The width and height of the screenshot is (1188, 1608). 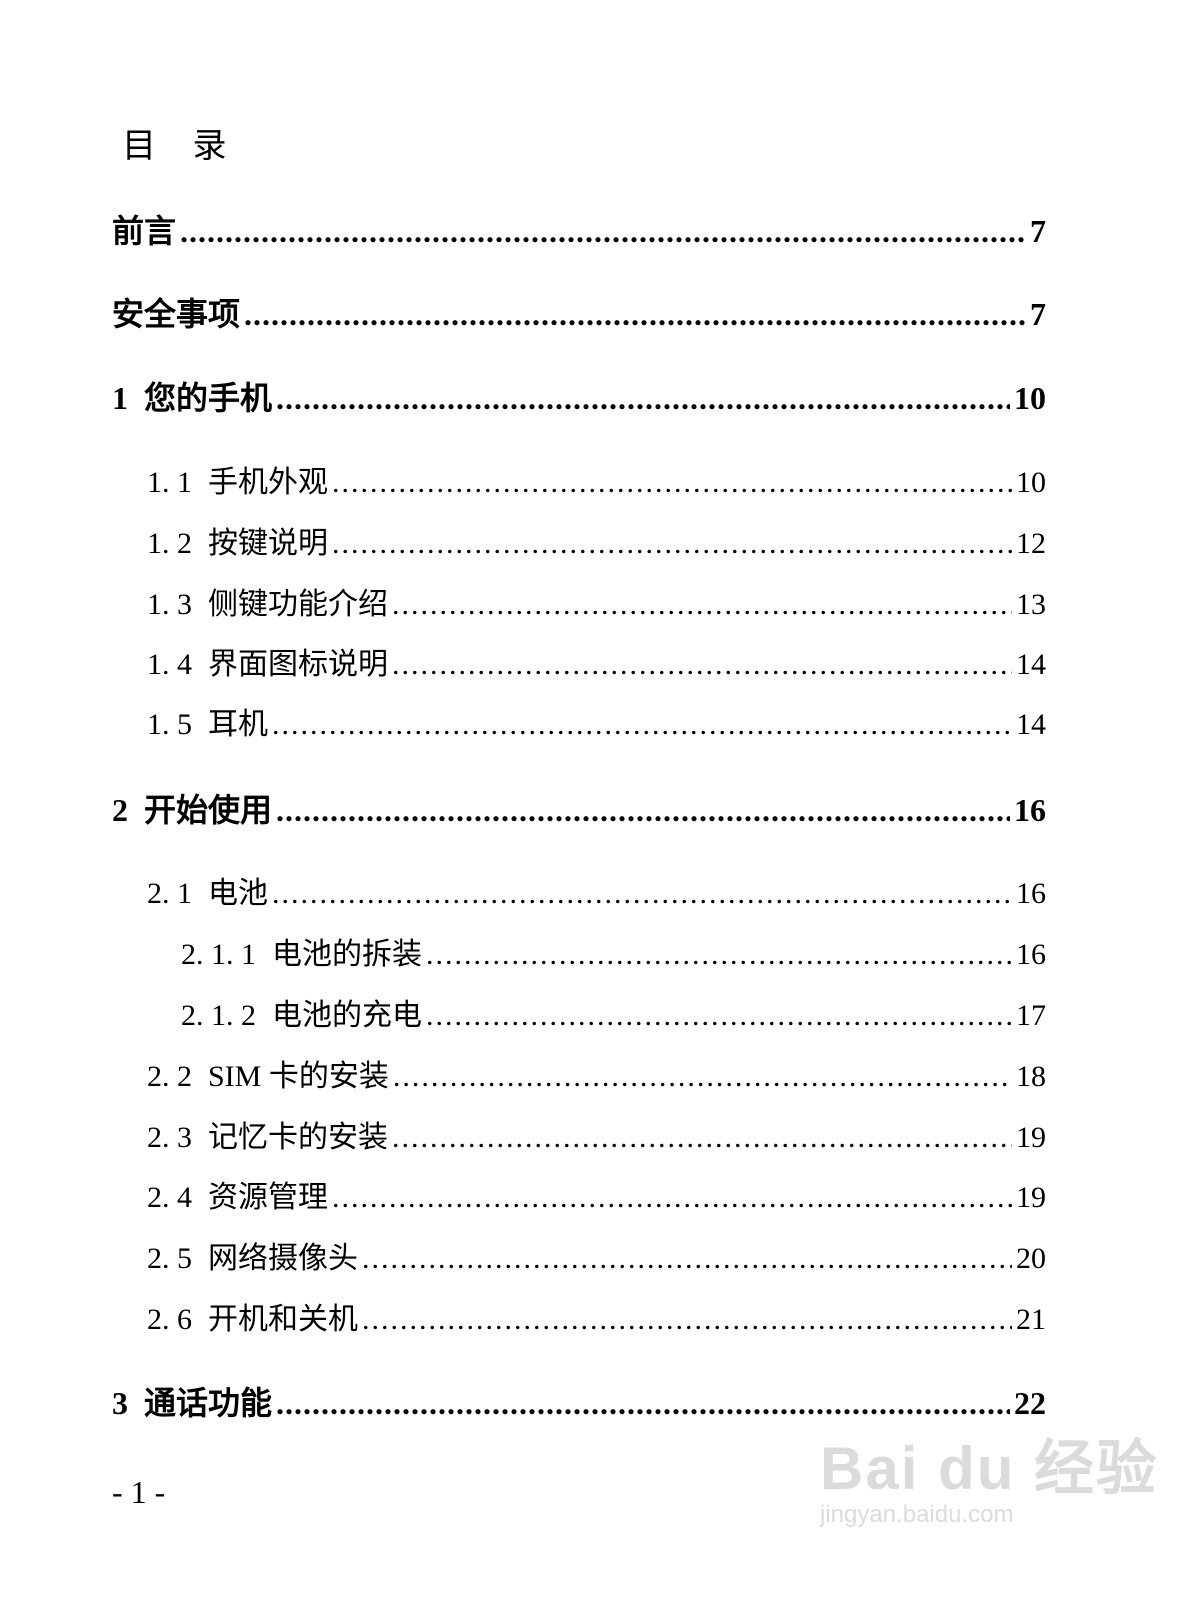 What do you see at coordinates (169, 664) in the screenshot?
I see `toc-entry-number: 1. 4` at bounding box center [169, 664].